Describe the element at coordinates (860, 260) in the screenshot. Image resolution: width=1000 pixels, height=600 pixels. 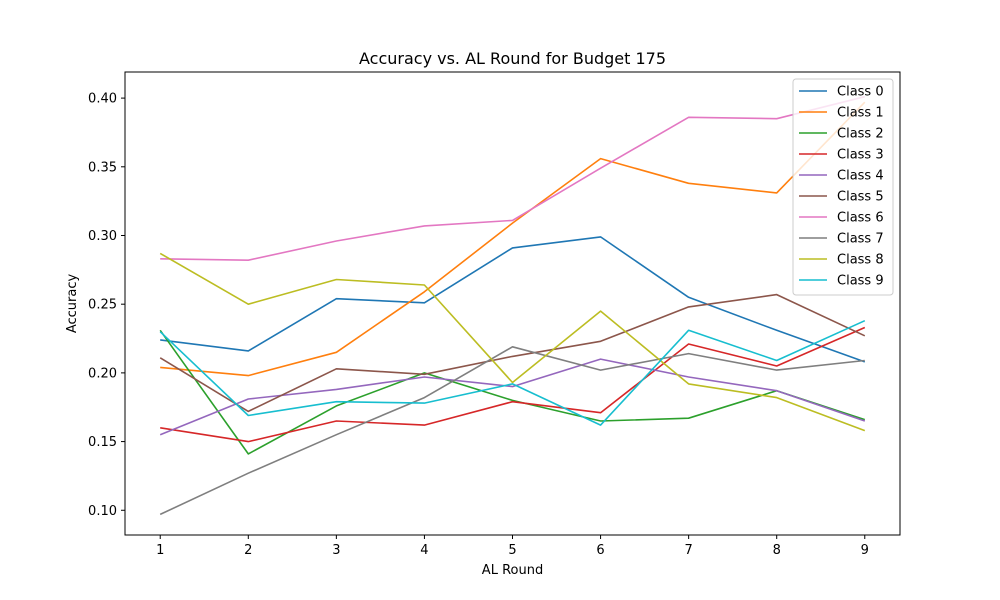
I see `legend-entry-label: Class 8` at that location.